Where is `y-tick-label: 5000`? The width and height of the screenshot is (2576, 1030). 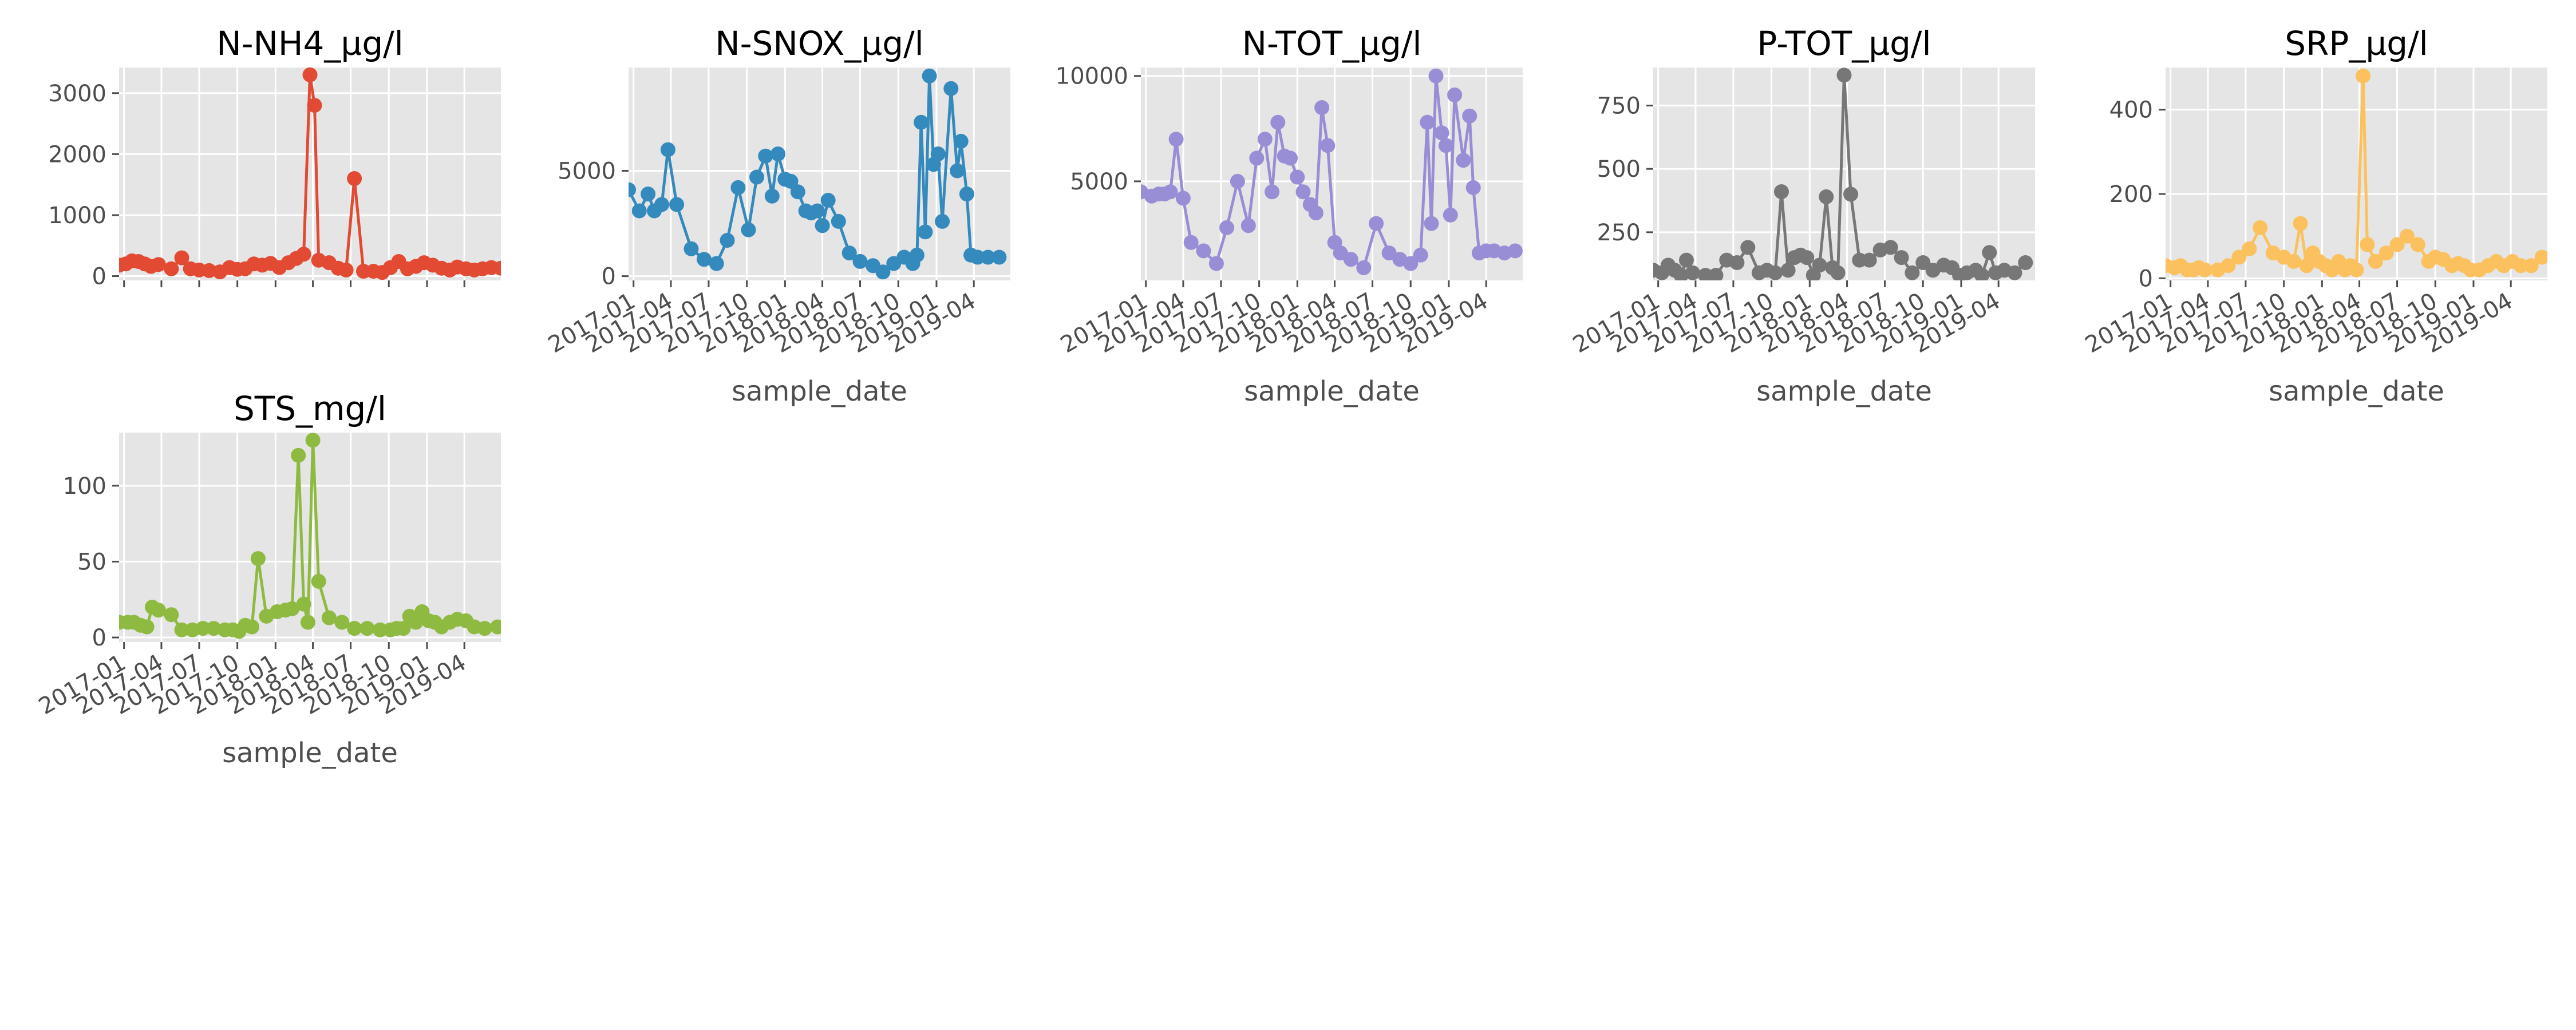 y-tick-label: 5000 is located at coordinates (587, 171).